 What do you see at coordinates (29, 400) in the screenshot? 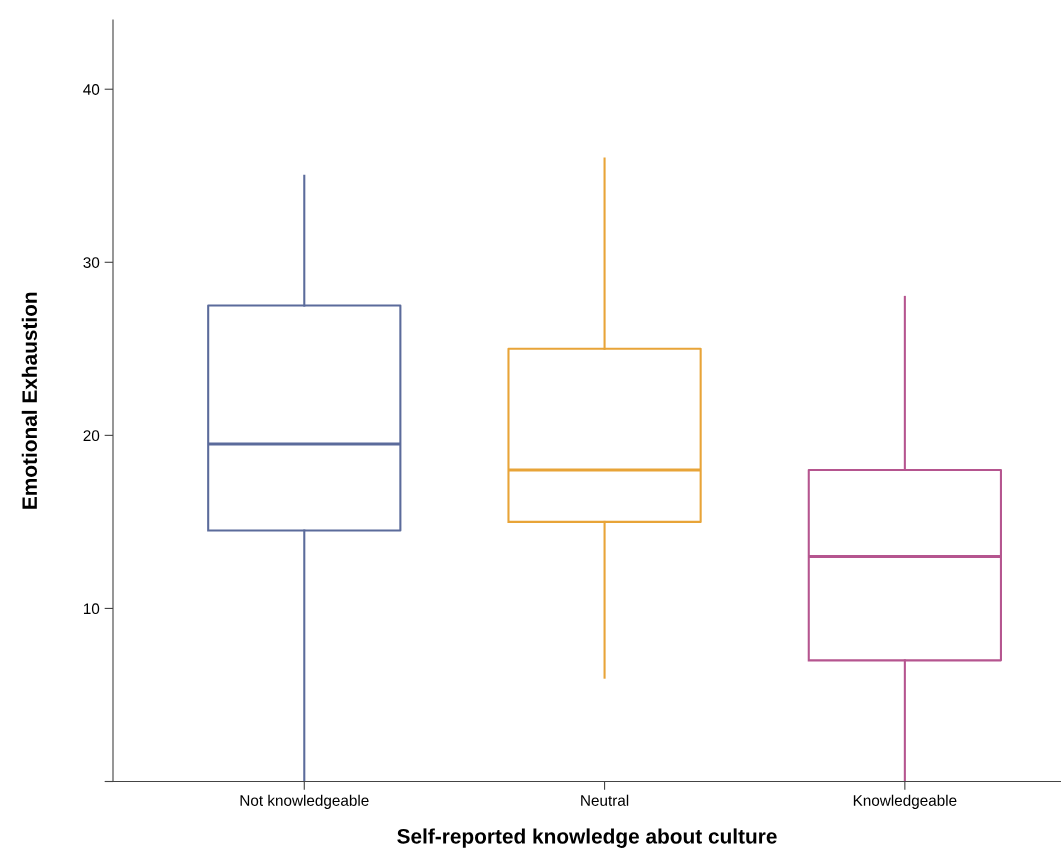
I see `y-axis-title: Emotional Exhaustion` at bounding box center [29, 400].